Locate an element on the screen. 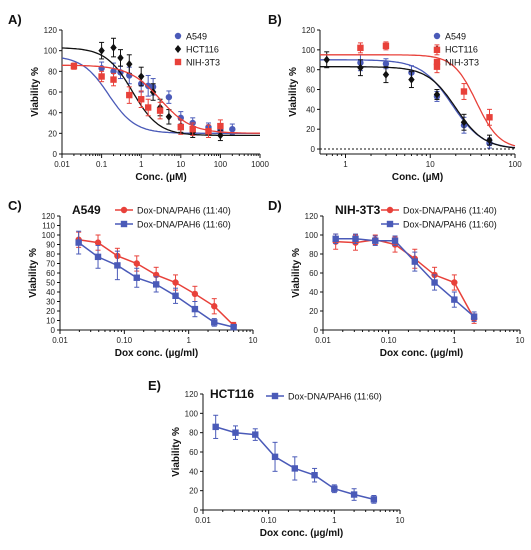 The width and height of the screenshot is (531, 550). panel-e-legend-marker is located at coordinates (275, 396).